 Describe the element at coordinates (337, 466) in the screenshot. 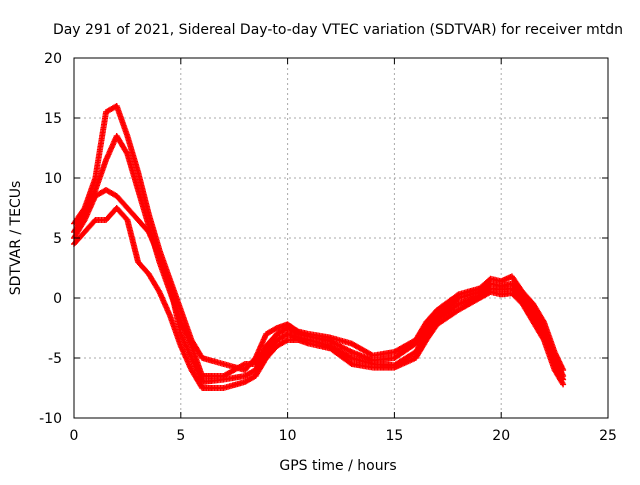

I see `x-axis-label: GPS time / hours` at that location.